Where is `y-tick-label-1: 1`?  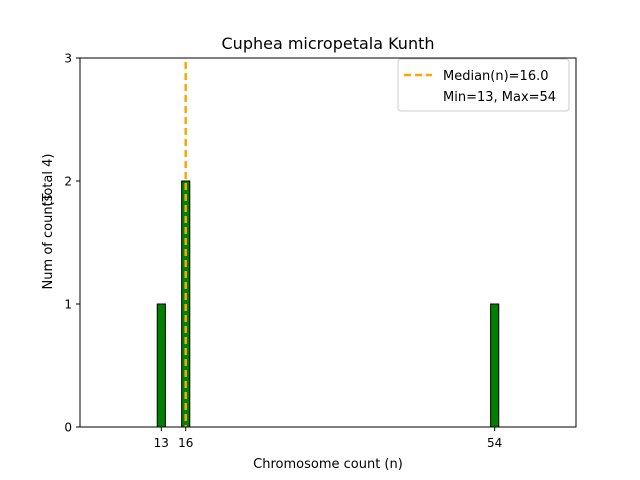 y-tick-label-1: 1 is located at coordinates (68, 305).